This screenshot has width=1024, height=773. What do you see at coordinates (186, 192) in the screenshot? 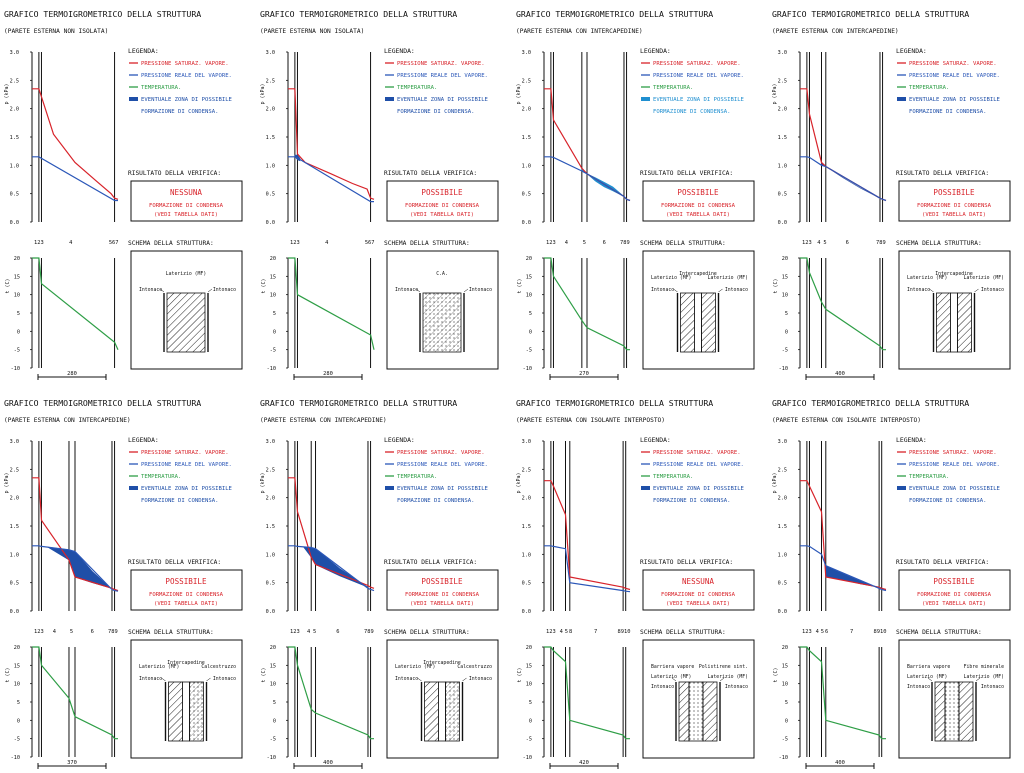
I see `result-verdict: NESSUNA` at bounding box center [186, 192].